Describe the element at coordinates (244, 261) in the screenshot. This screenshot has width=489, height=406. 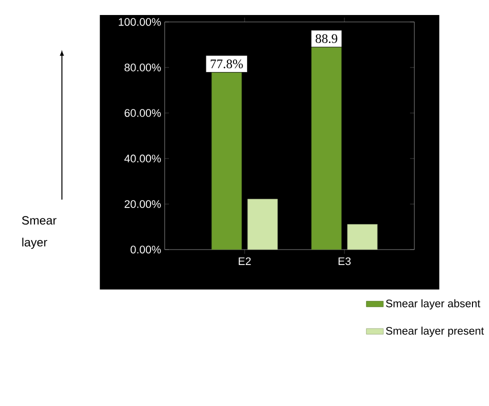
I see `x-tick-label: E2` at that location.